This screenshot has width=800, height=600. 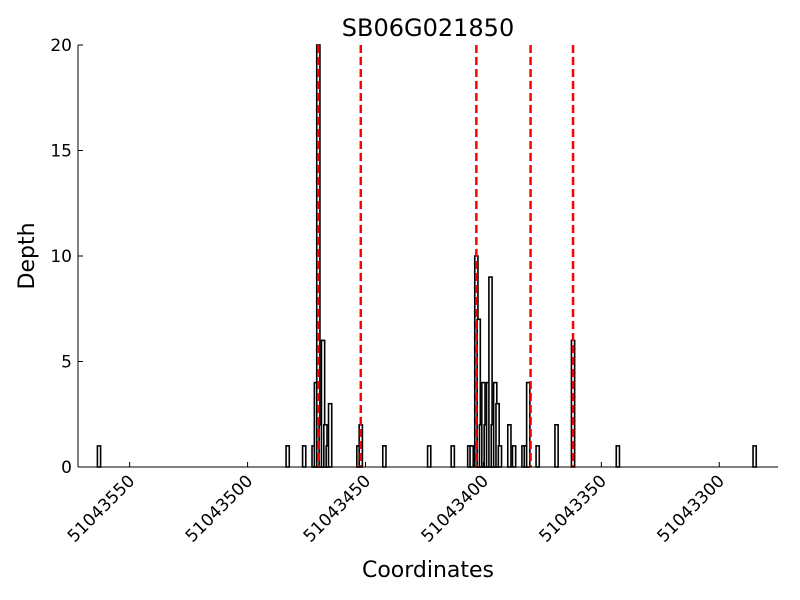 I want to click on y-ticks-group: 0 5 10 15 20, so click(x=66, y=257).